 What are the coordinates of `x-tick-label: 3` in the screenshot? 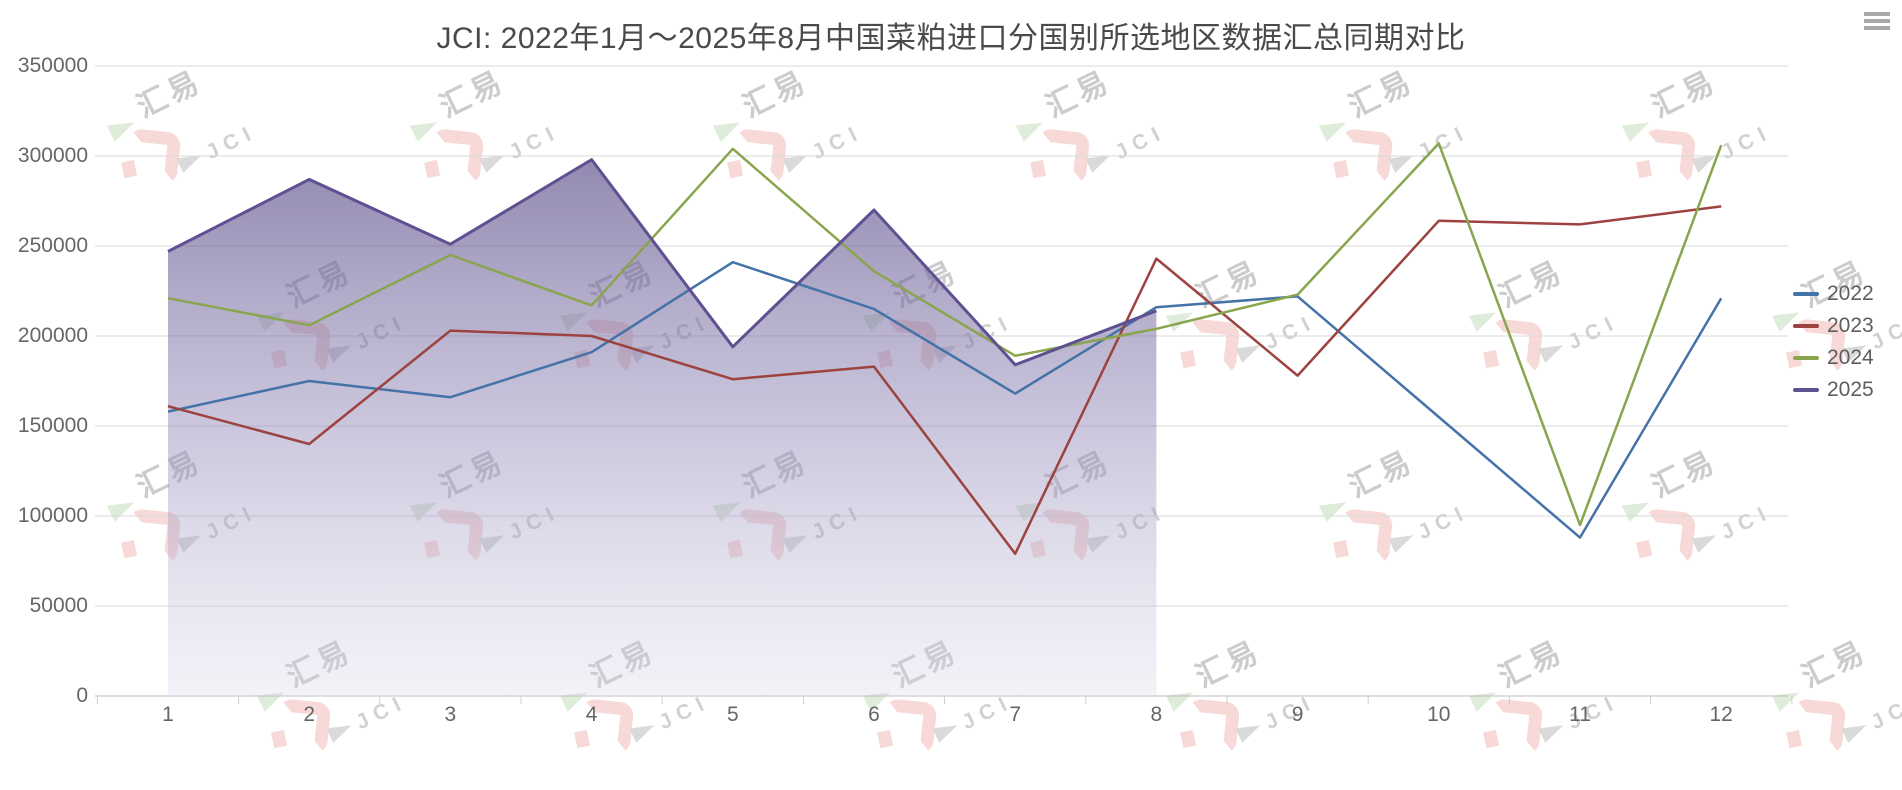 It's located at (450, 714).